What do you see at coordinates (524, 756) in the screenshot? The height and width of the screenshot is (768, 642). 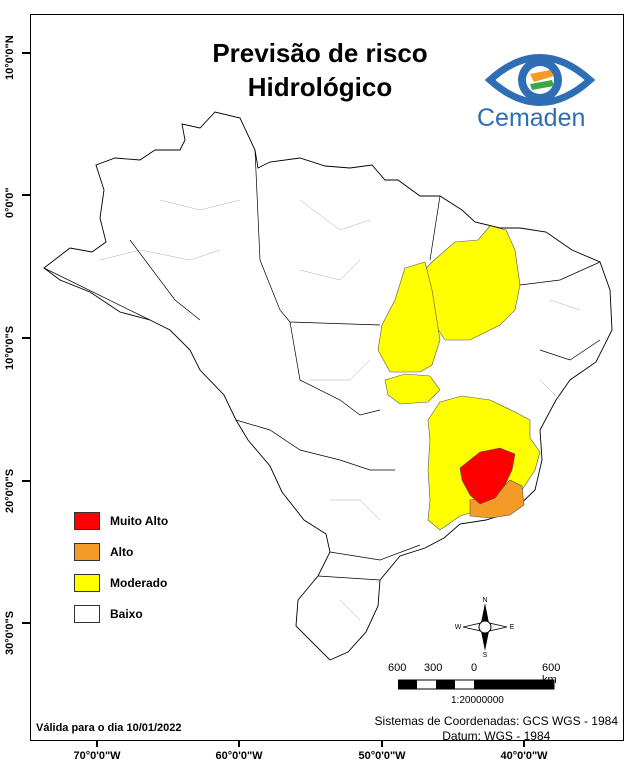 I see `lon-label: 40°0'0"W` at bounding box center [524, 756].